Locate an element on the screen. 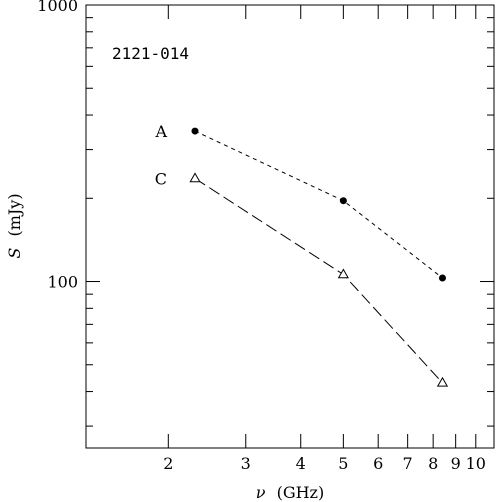 This screenshot has width=497, height=502. x-tick-label: 6 is located at coordinates (378, 463).